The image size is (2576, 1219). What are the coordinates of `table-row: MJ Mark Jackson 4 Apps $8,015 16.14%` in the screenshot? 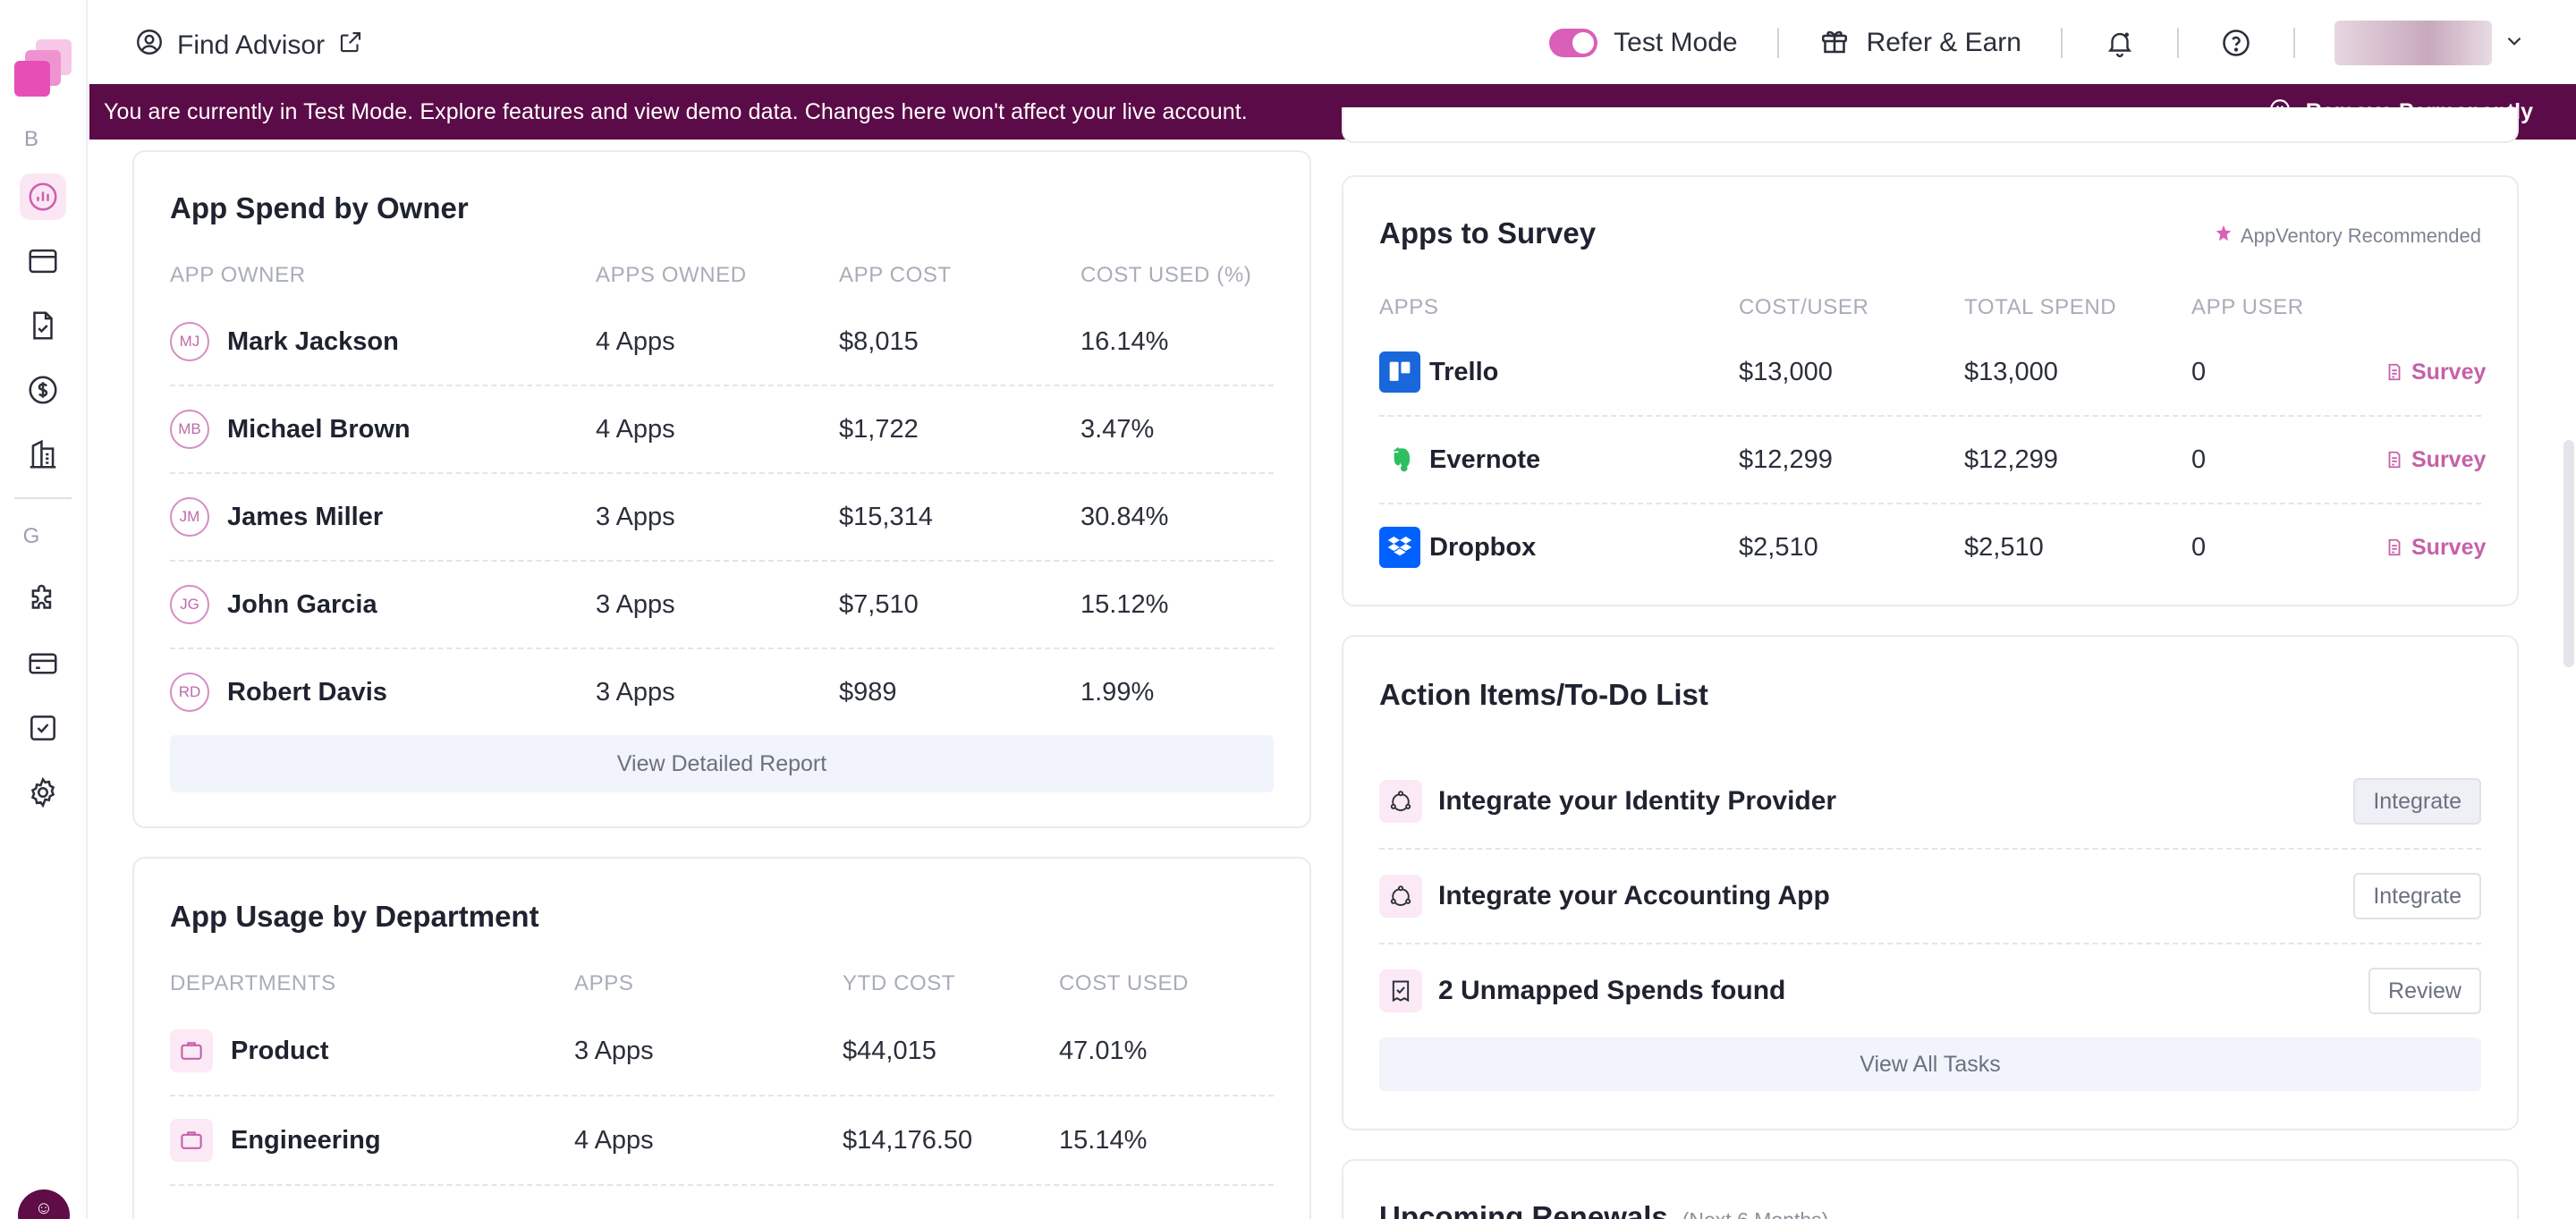 It's located at (722, 342).